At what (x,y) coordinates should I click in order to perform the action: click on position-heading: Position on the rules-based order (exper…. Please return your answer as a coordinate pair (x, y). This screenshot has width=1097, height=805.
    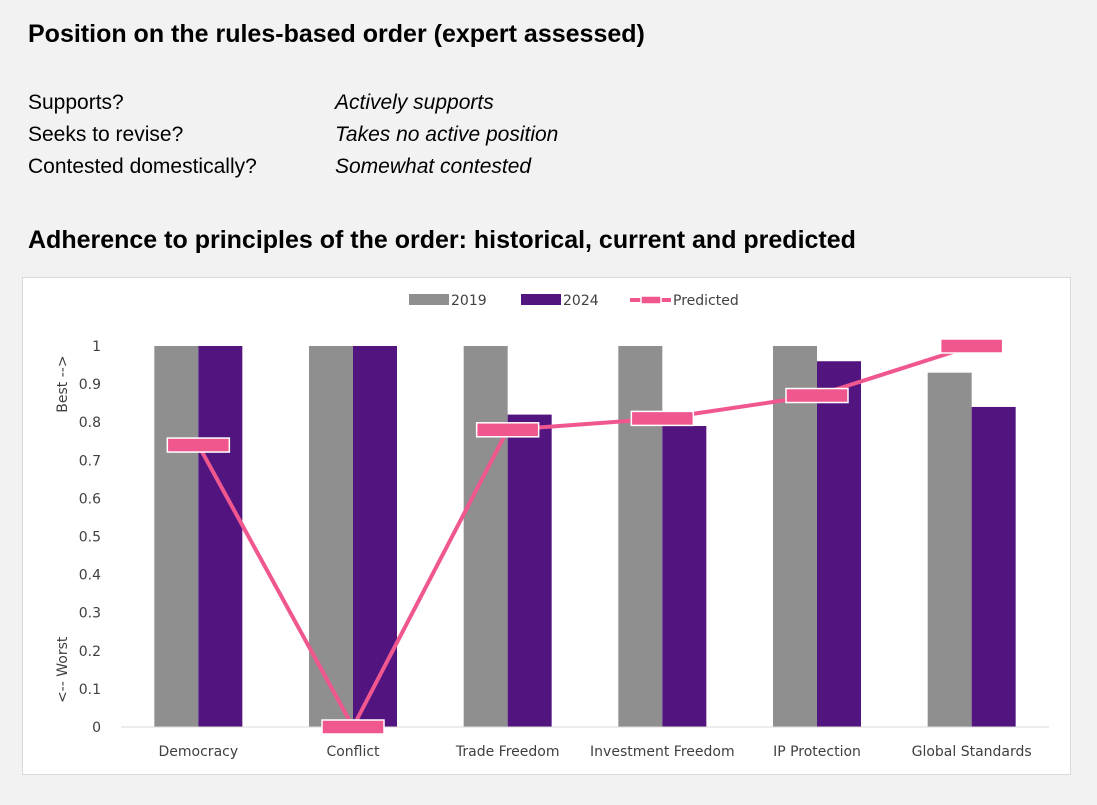
    Looking at the image, I should click on (336, 34).